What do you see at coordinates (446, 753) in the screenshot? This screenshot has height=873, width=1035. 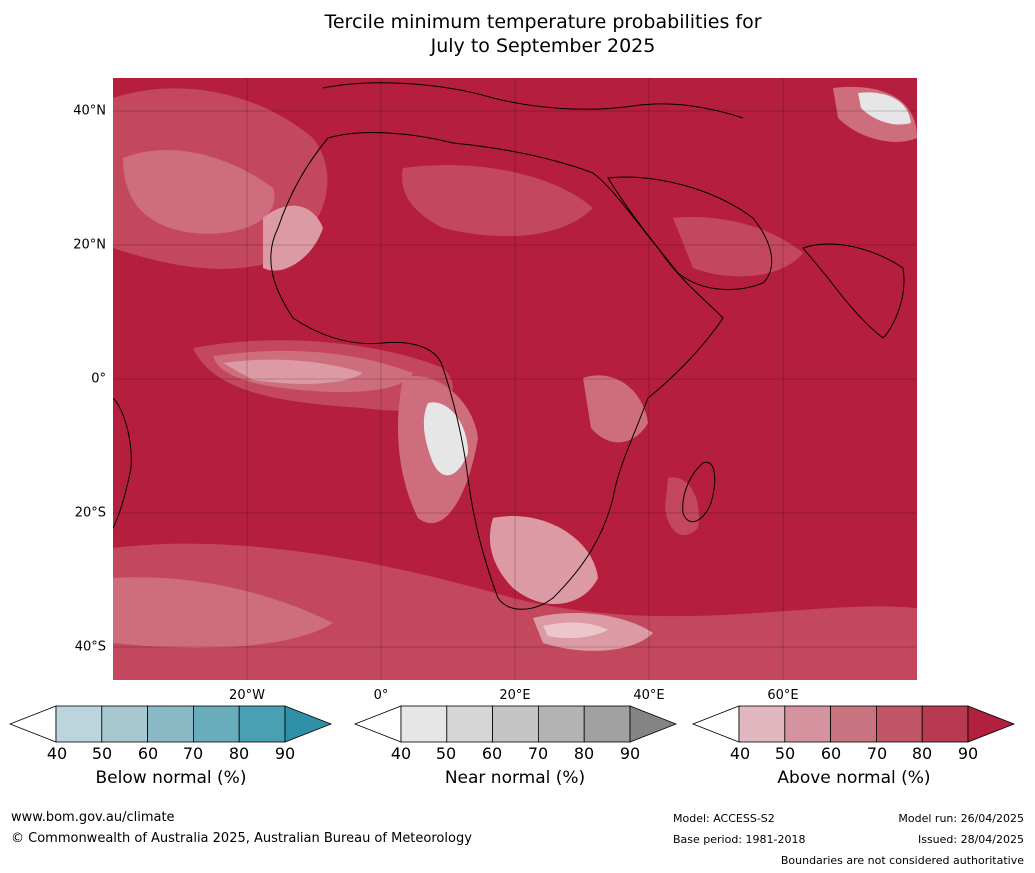 I see `tick-near-50: 50` at bounding box center [446, 753].